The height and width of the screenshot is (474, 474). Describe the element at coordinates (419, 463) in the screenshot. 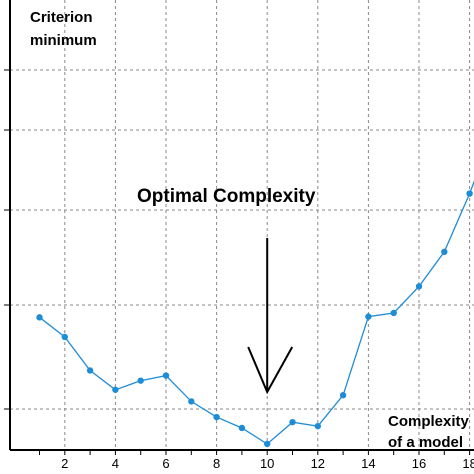

I see `x-tick-label-16: 16` at that location.